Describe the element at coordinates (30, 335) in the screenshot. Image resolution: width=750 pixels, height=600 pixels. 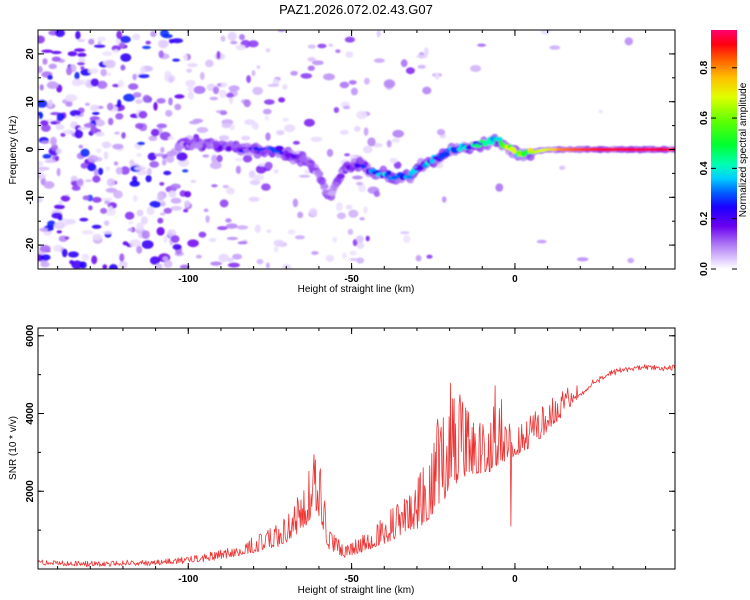
I see `snr-y-tick-label: 6000` at that location.